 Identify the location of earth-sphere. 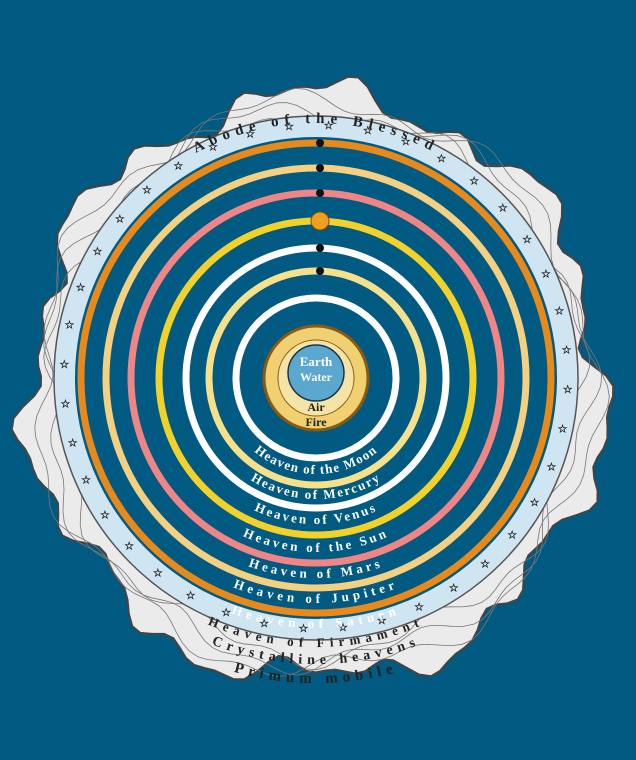
(316, 373).